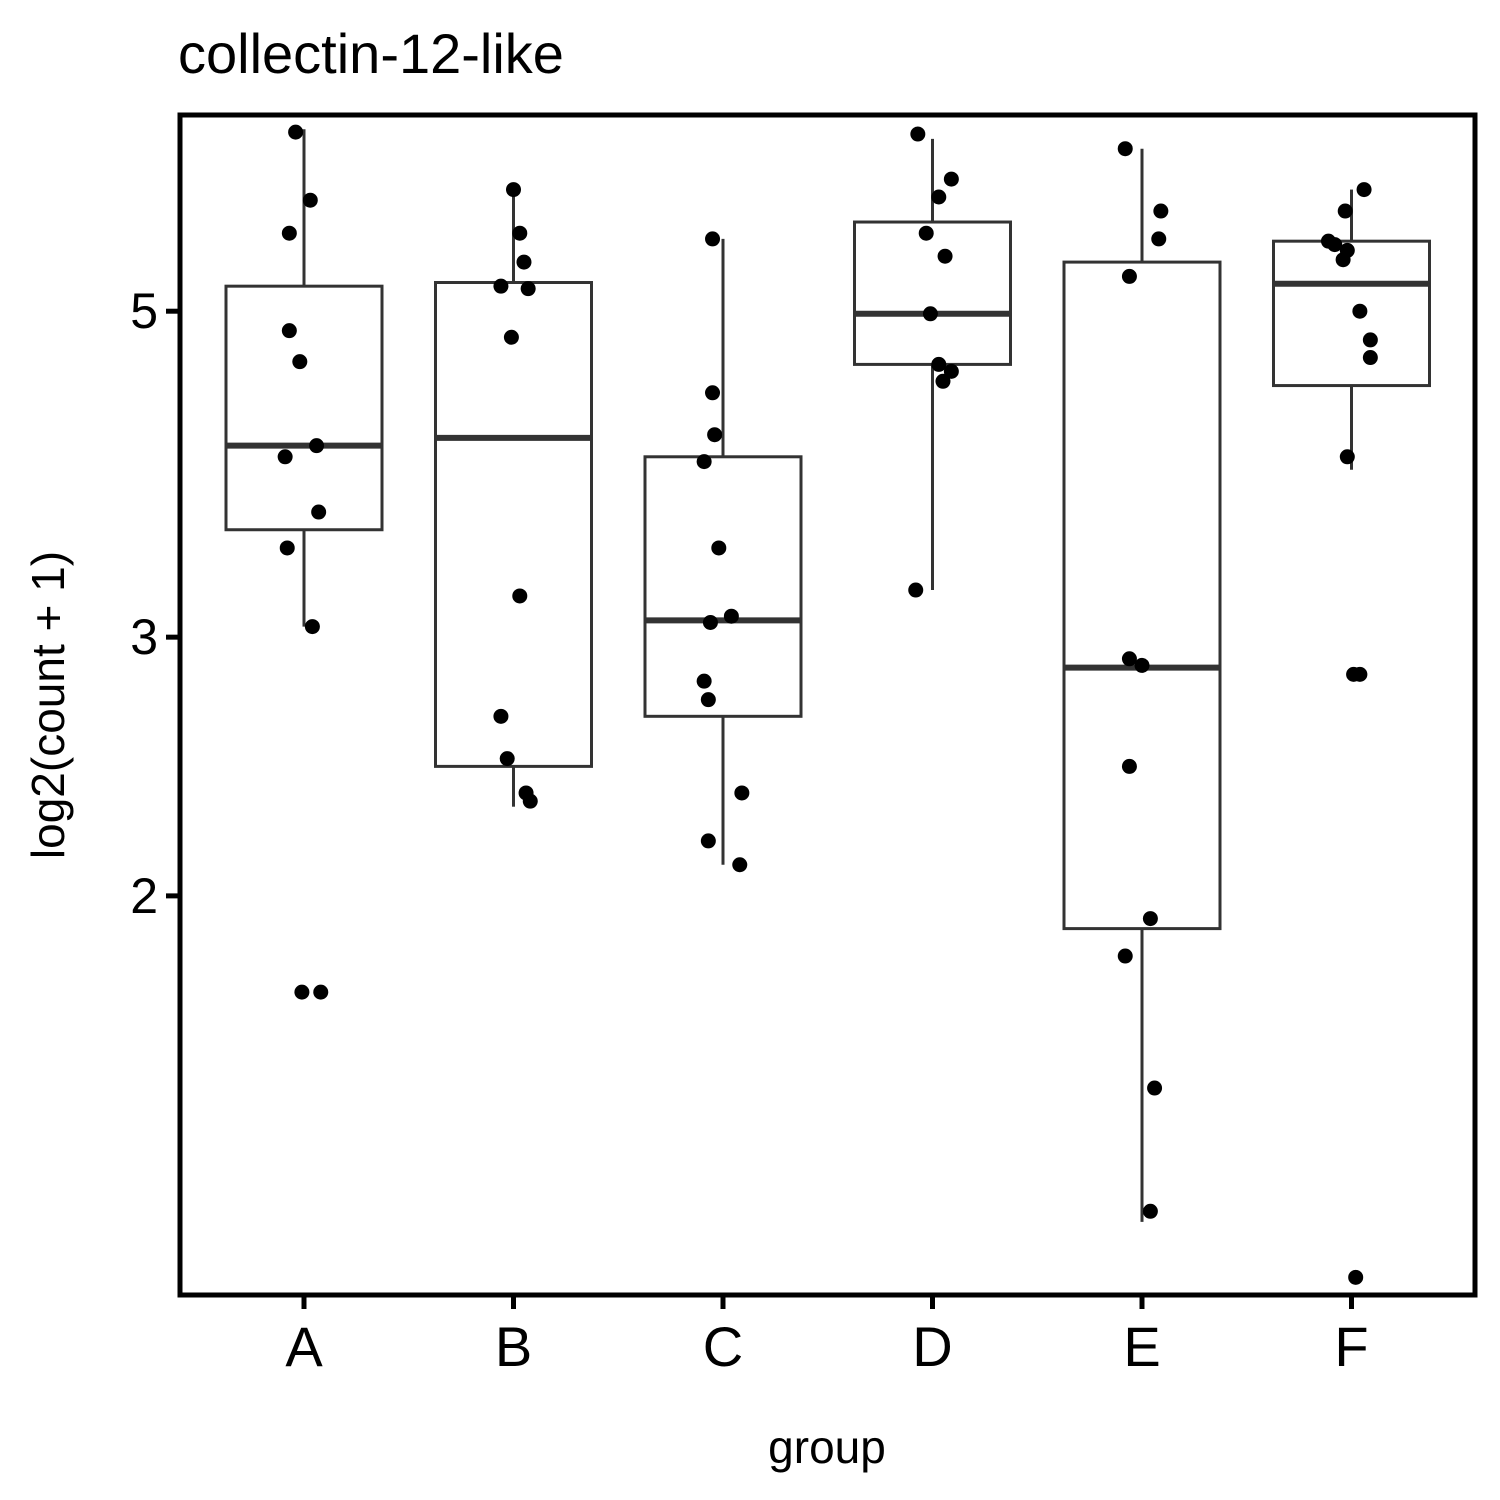 Image resolution: width=1500 pixels, height=1500 pixels. I want to click on x-tick-label: C, so click(723, 1346).